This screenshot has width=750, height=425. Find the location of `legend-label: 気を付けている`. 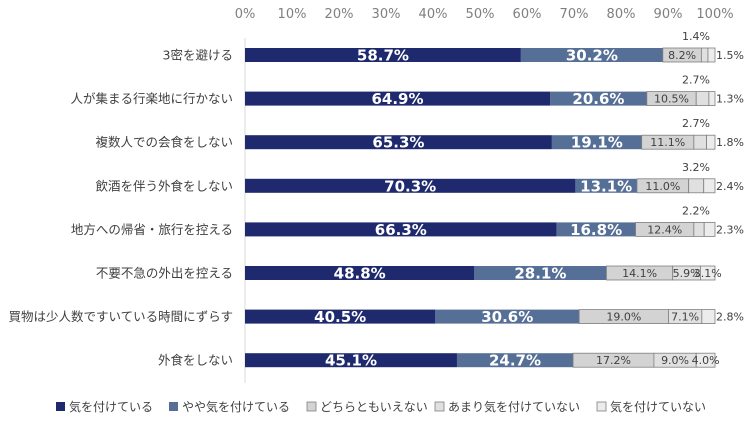

legend-label: 気を付けている is located at coordinates (111, 406).